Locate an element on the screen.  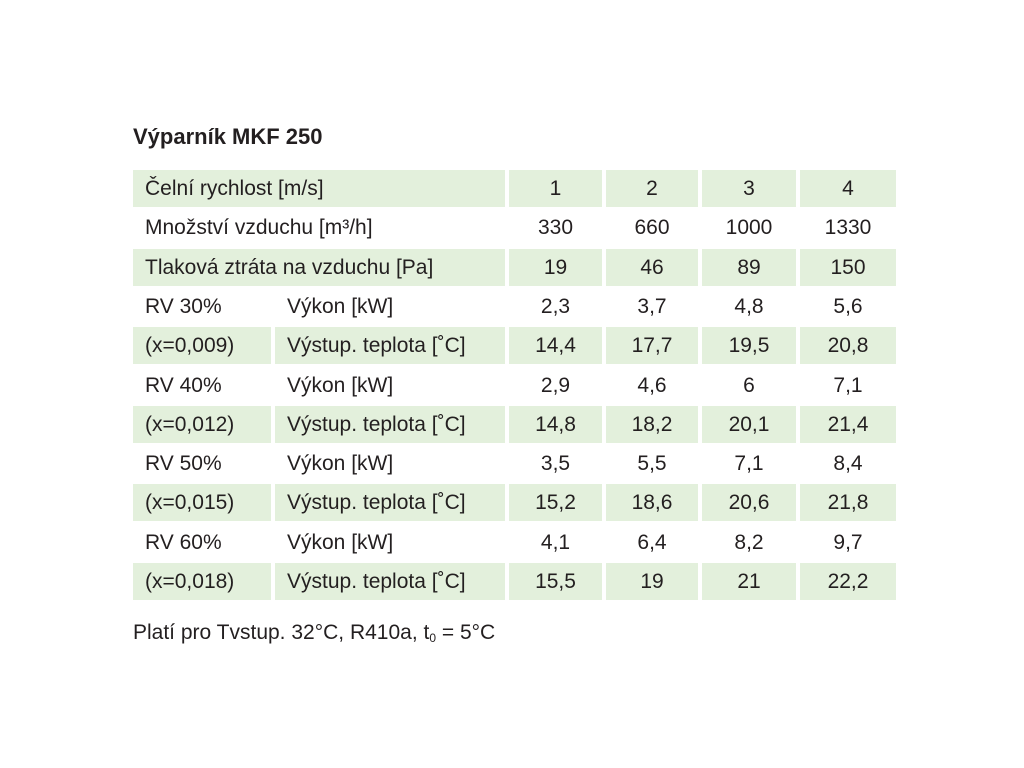
value-cell: 22,2 is located at coordinates (848, 581).